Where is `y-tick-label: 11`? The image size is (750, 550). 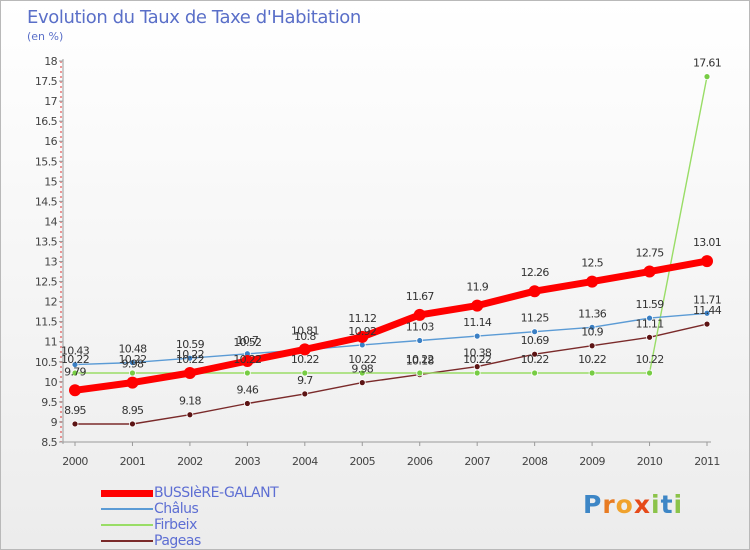
y-tick-label: 11 is located at coordinates (50, 342).